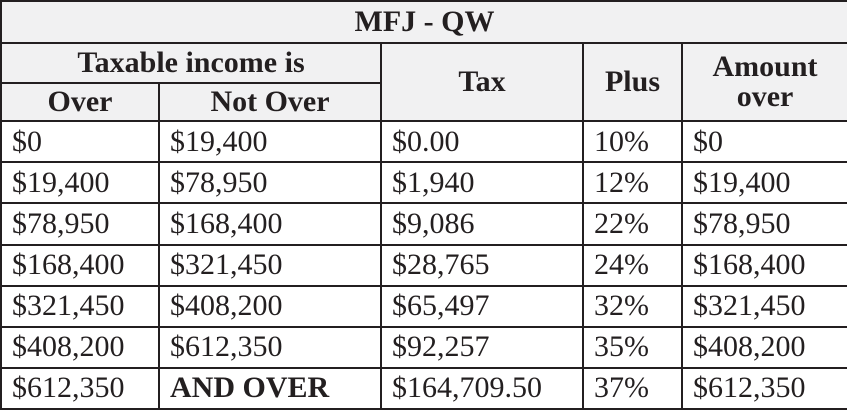 The image size is (847, 410). Describe the element at coordinates (763, 265) in the screenshot. I see `amount-over-cell: $168,400` at that location.